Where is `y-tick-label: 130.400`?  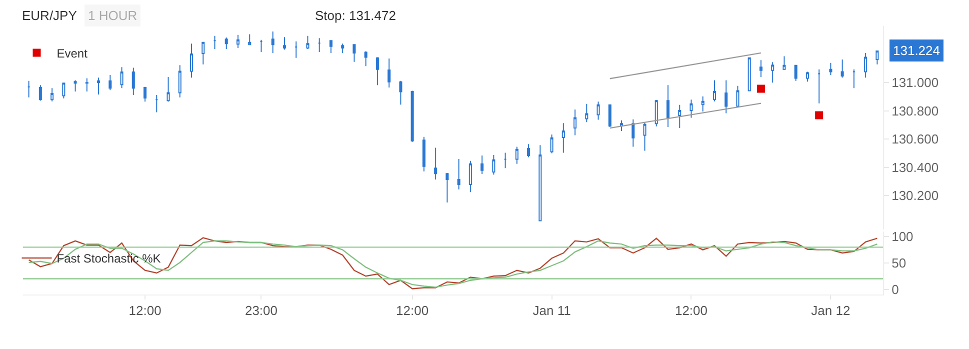
y-tick-label: 130.400 is located at coordinates (915, 167).